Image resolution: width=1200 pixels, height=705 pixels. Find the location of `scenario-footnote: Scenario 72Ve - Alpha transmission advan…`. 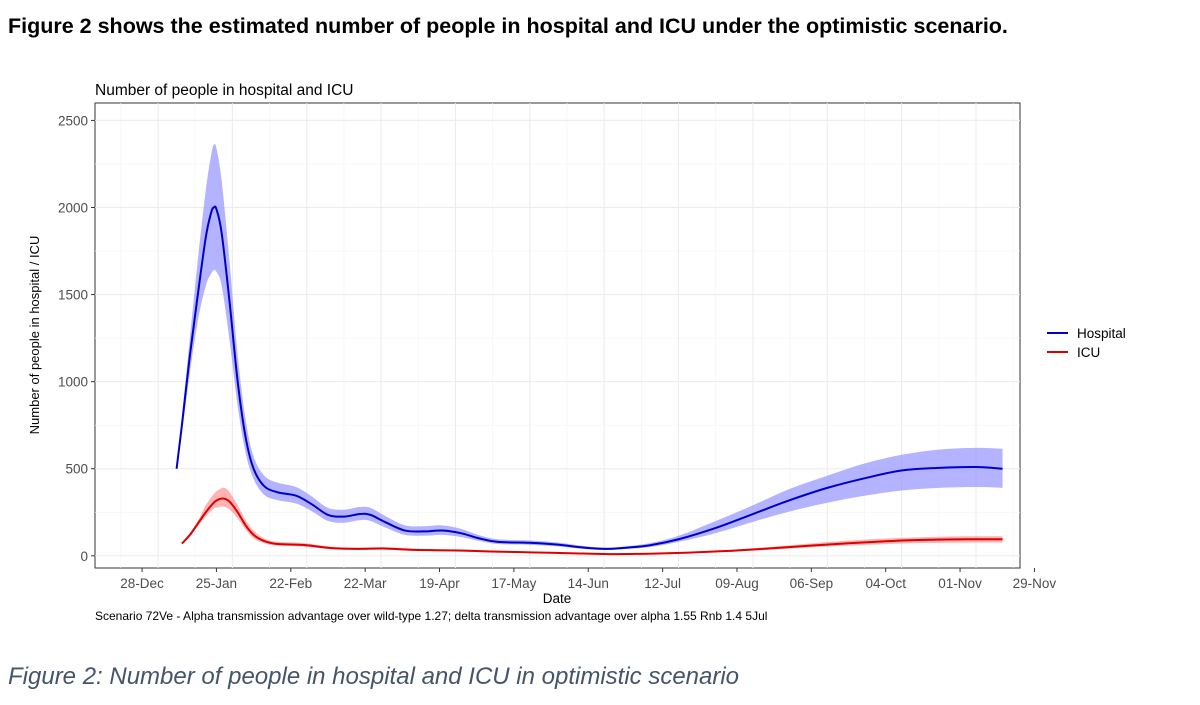

scenario-footnote: Scenario 72Ve - Alpha transmission advan… is located at coordinates (431, 616).